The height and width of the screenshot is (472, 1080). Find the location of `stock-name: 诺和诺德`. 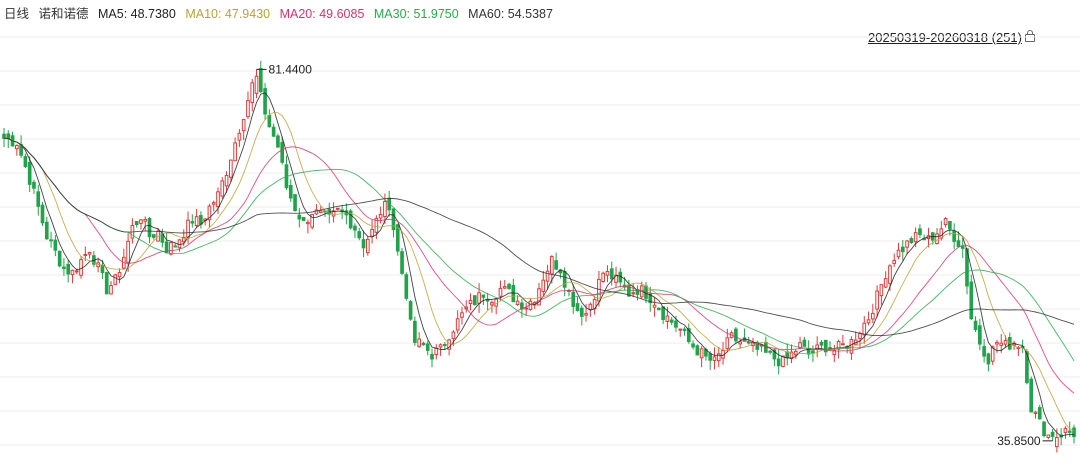

stock-name: 诺和诺德 is located at coordinates (63, 14).